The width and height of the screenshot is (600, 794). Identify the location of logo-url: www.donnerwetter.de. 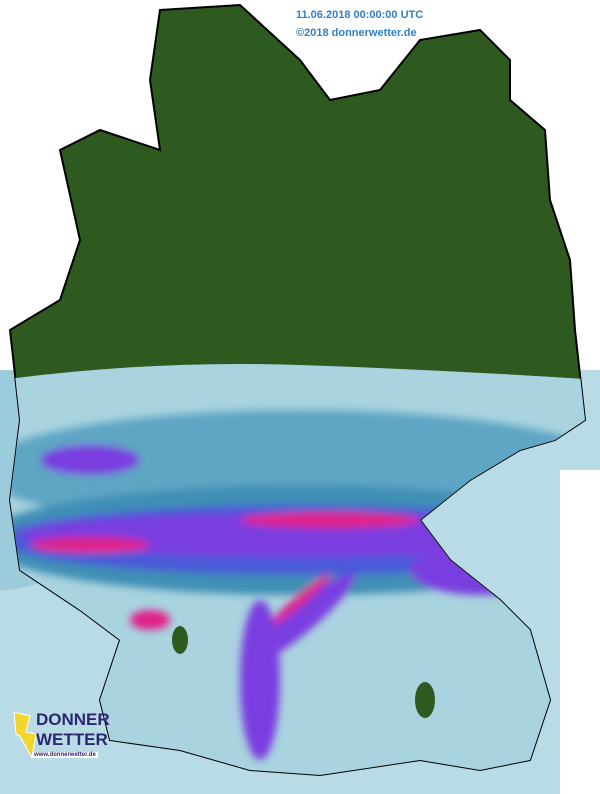
(65, 755).